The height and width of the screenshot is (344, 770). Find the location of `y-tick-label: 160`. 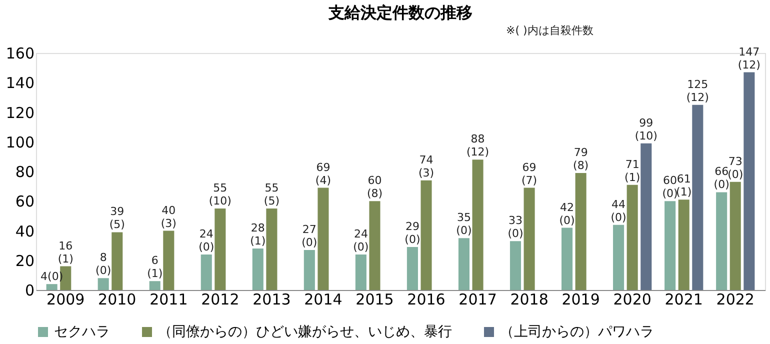

y-tick-label: 160 is located at coordinates (20, 53).